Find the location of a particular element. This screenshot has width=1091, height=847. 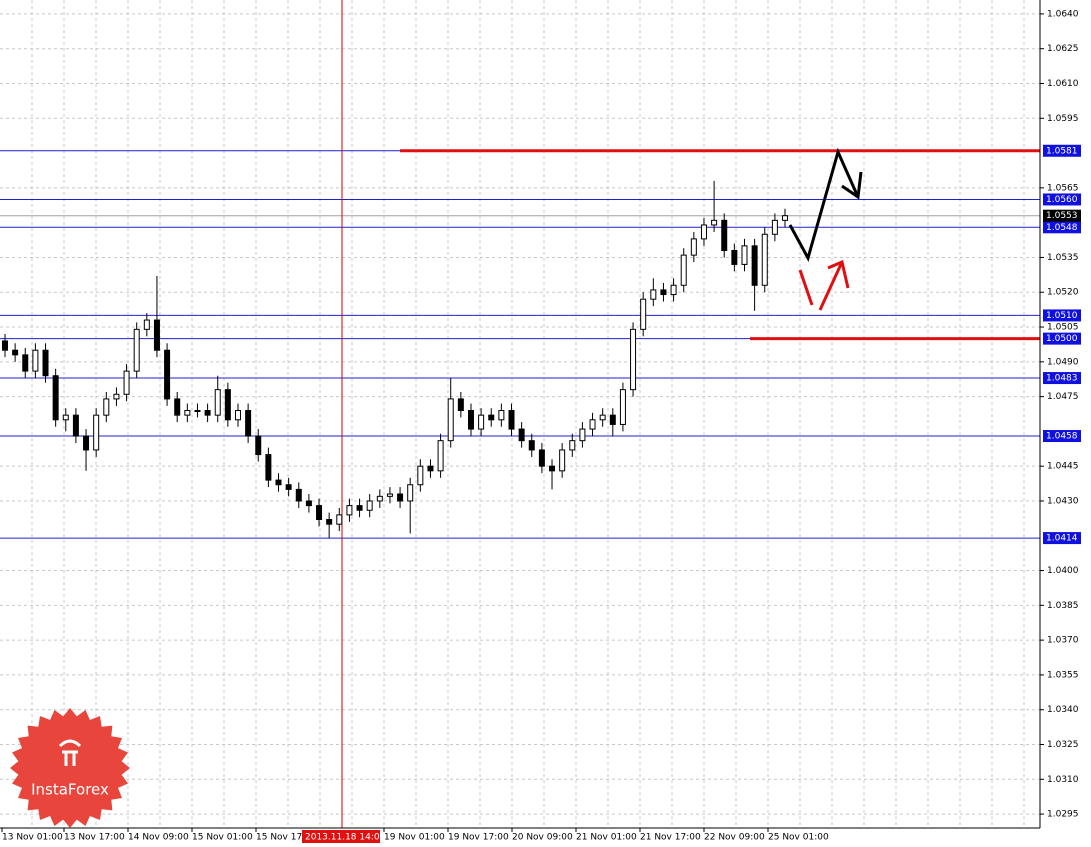

alt-arrow-head is located at coordinates (838, 274).